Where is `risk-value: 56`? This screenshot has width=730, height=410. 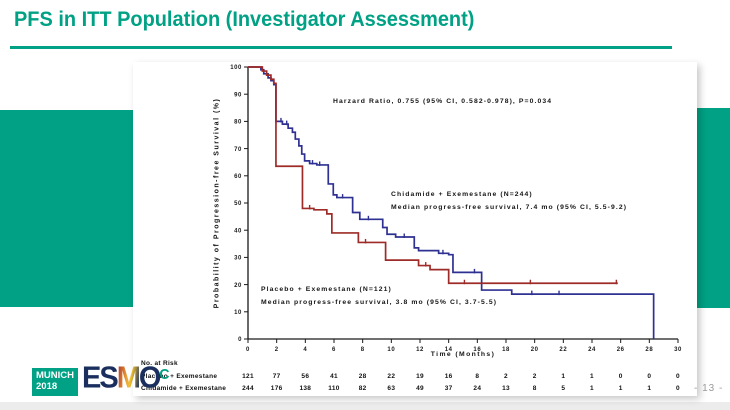 risk-value: 56 is located at coordinates (305, 376).